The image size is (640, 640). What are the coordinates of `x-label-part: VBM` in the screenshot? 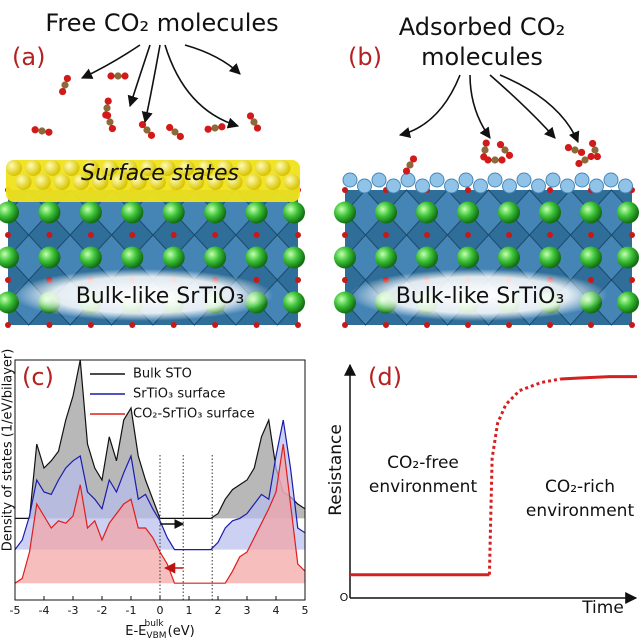 It's located at (156, 635).